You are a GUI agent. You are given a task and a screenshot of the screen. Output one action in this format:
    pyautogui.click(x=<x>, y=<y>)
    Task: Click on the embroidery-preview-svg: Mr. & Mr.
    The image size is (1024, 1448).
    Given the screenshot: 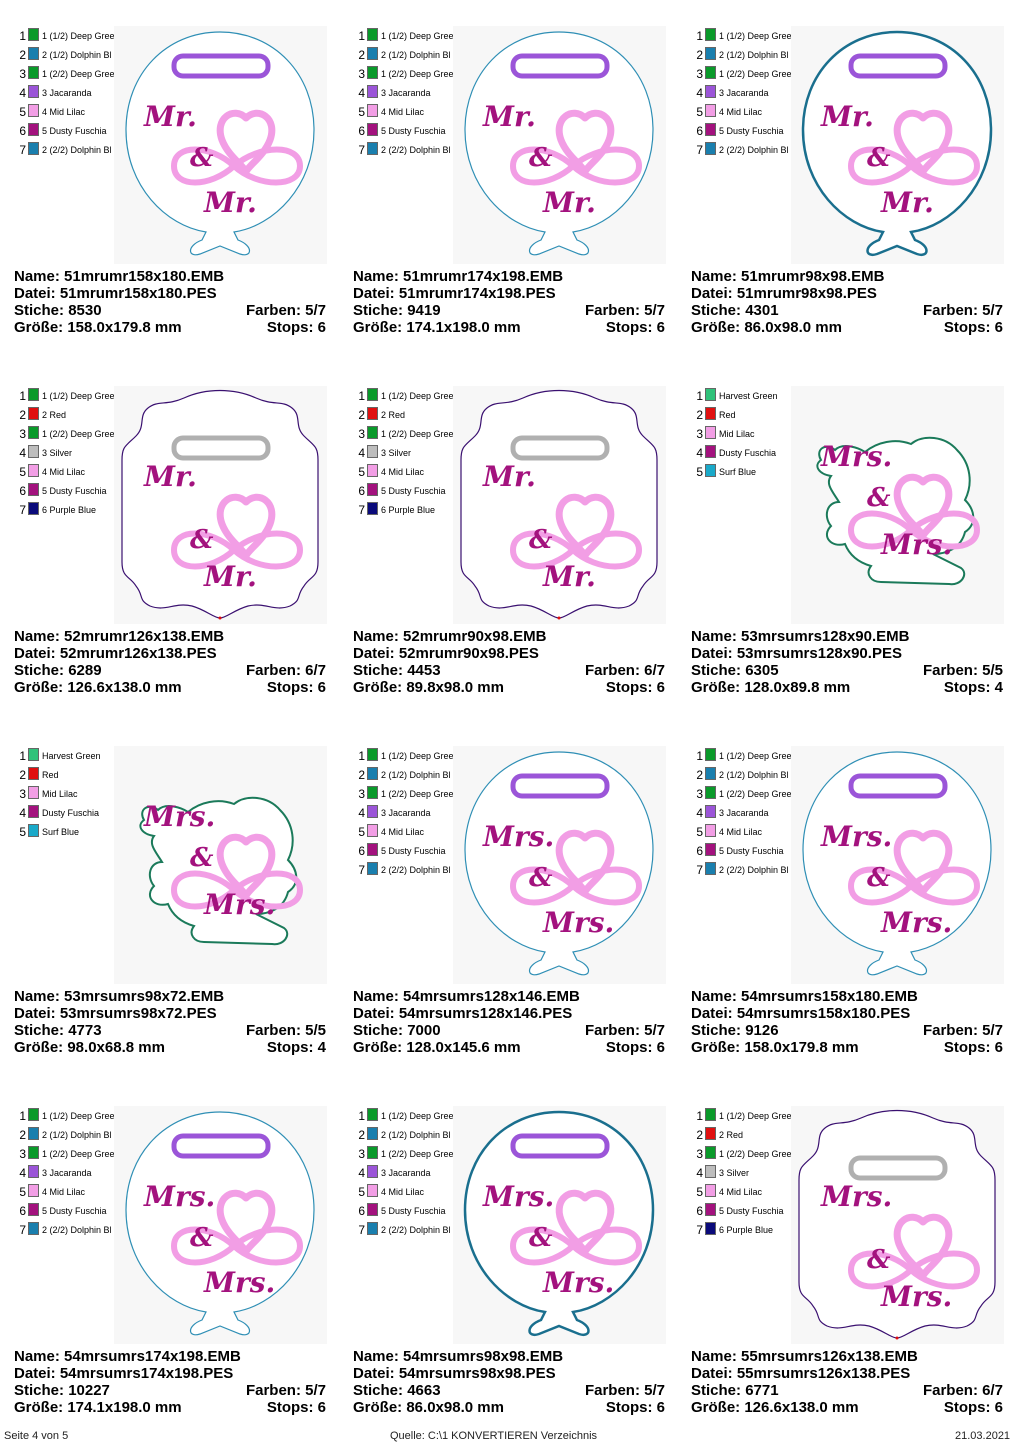 What is the action you would take?
    pyautogui.click(x=897, y=143)
    